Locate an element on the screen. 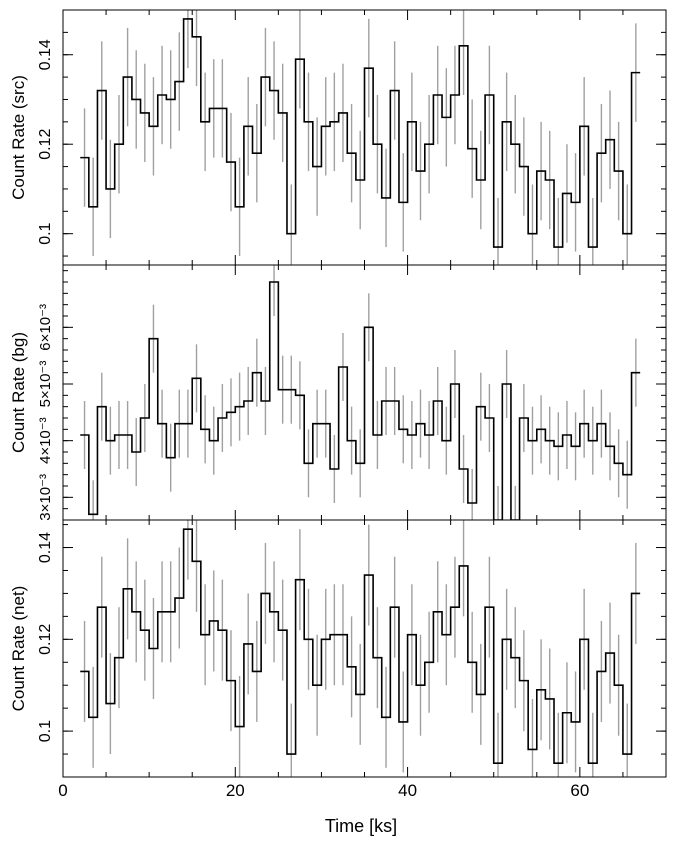  x-tick-label: 60 is located at coordinates (579, 790).